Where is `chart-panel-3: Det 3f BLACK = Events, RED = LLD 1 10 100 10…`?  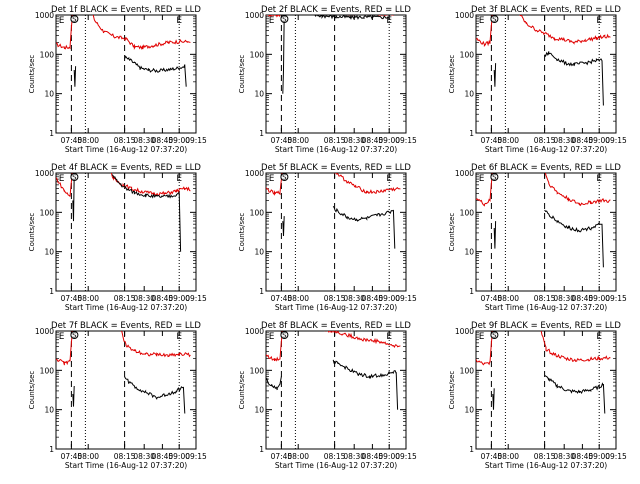 chart-panel-3: Det 3f BLACK = Events, RED = LLD 1 10 100 10… is located at coordinates (537, 79).